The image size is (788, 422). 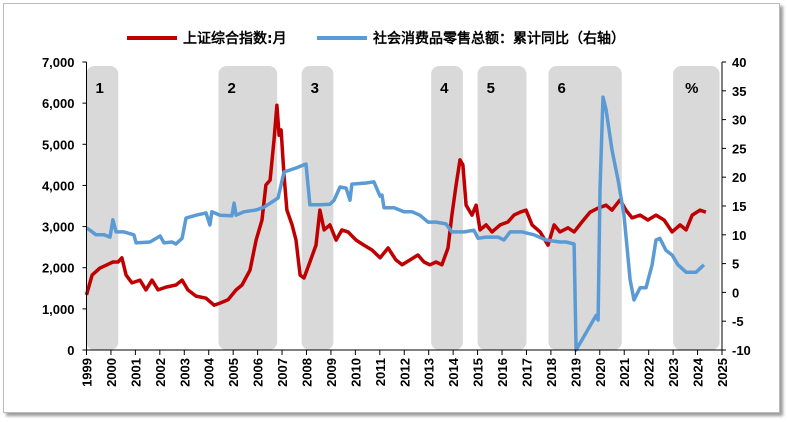 What do you see at coordinates (380, 372) in the screenshot?
I see `x-tick-label: 2011` at bounding box center [380, 372].